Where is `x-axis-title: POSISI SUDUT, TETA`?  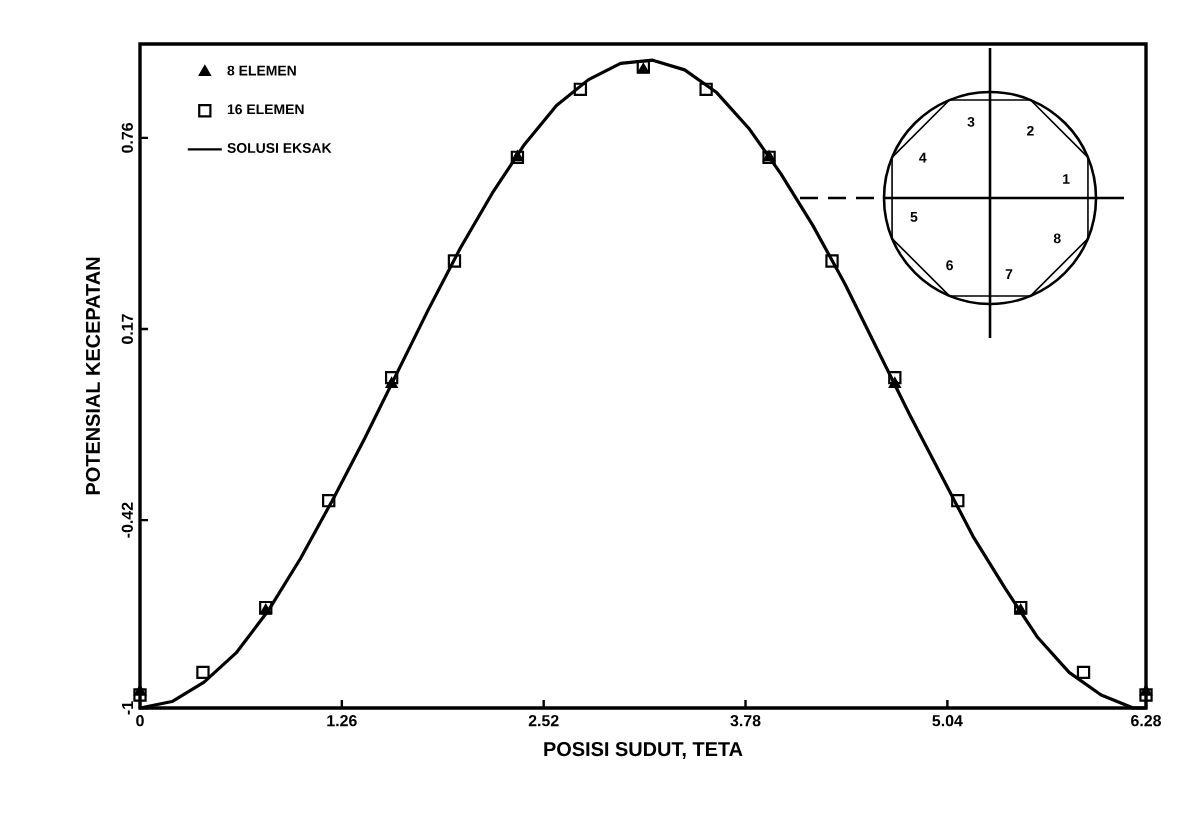
x-axis-title: POSISI SUDUT, TETA is located at coordinates (643, 751).